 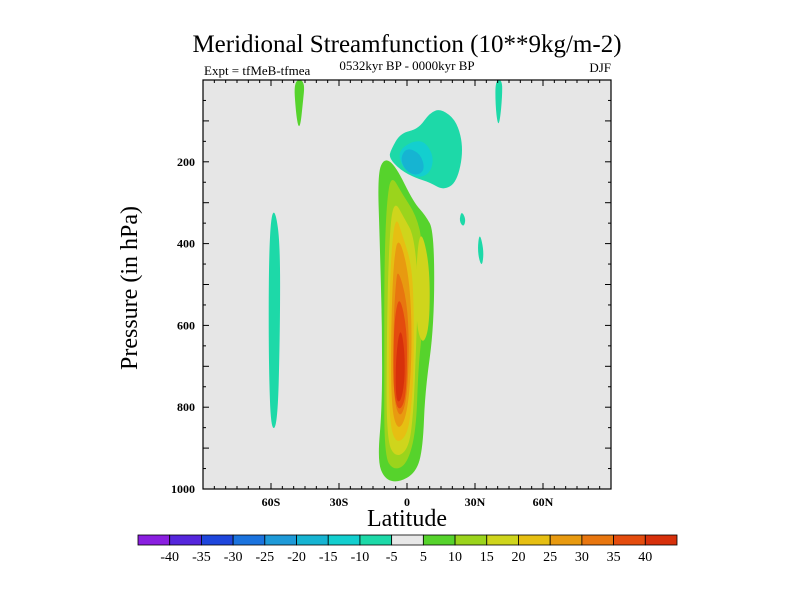 I want to click on colorbar-label: -15, so click(x=328, y=557).